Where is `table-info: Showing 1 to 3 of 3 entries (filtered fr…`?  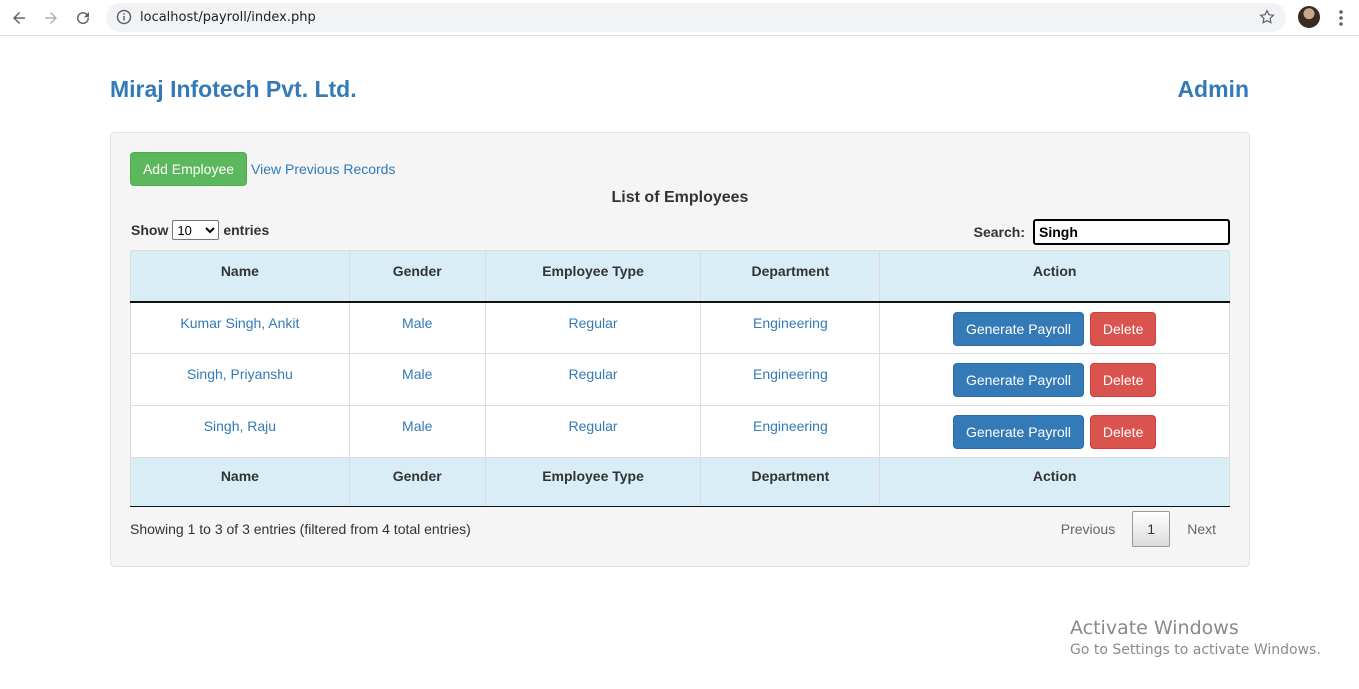 table-info: Showing 1 to 3 of 3 entries (filtered fr… is located at coordinates (300, 529).